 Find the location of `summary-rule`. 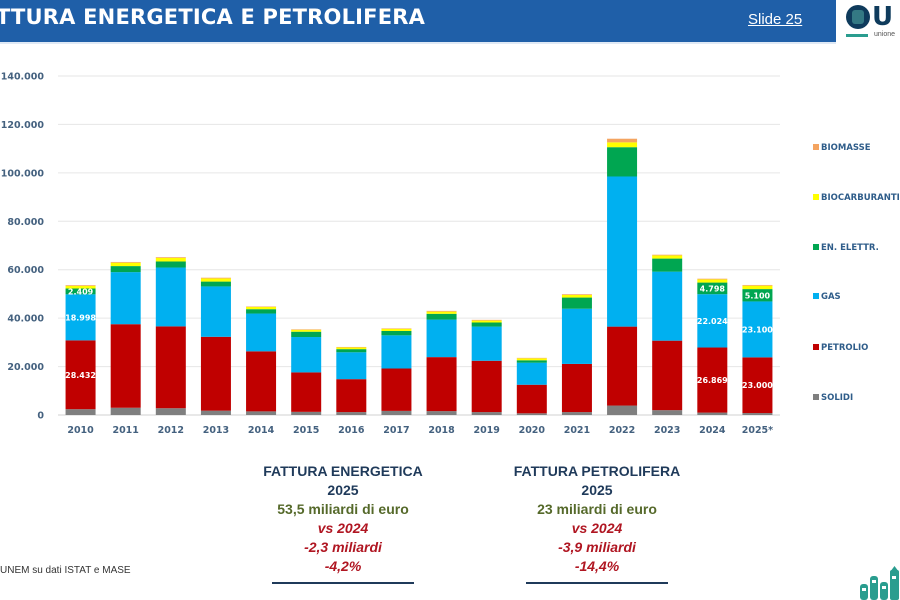

summary-rule is located at coordinates (597, 583).